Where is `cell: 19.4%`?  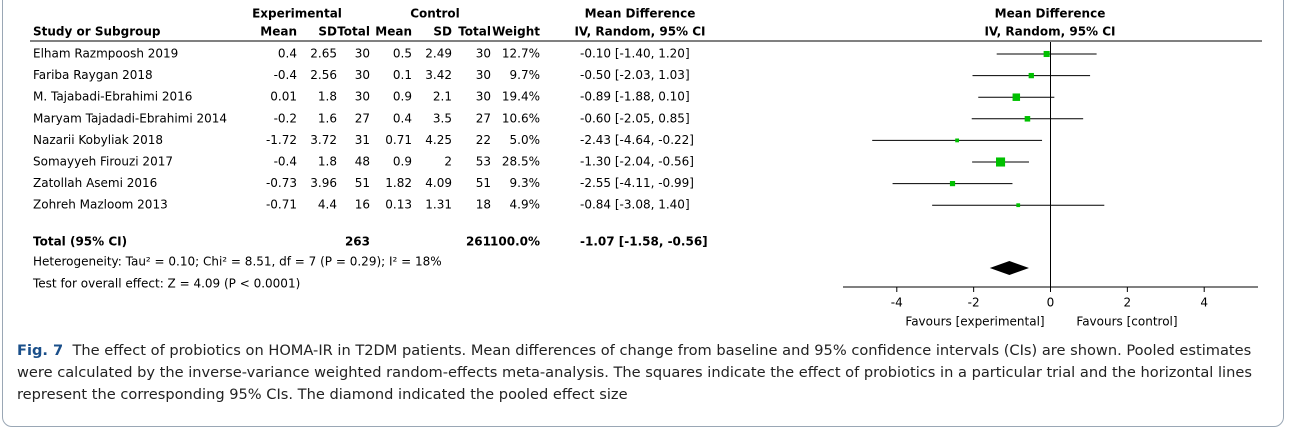 cell: 19.4% is located at coordinates (521, 97).